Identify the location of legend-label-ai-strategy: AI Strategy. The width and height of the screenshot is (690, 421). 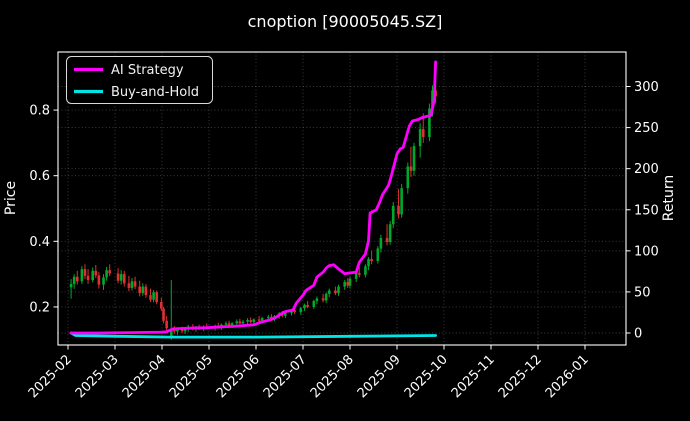
(147, 70).